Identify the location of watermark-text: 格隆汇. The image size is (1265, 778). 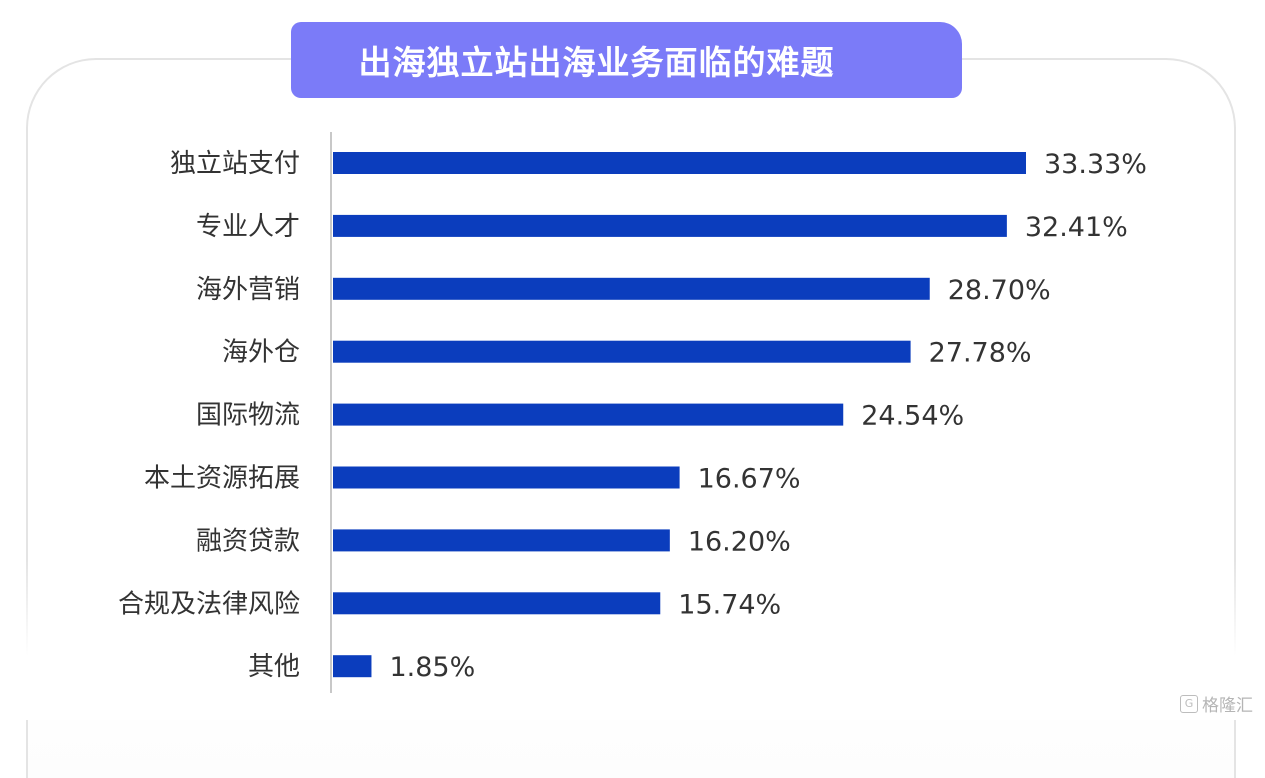
(1227, 706).